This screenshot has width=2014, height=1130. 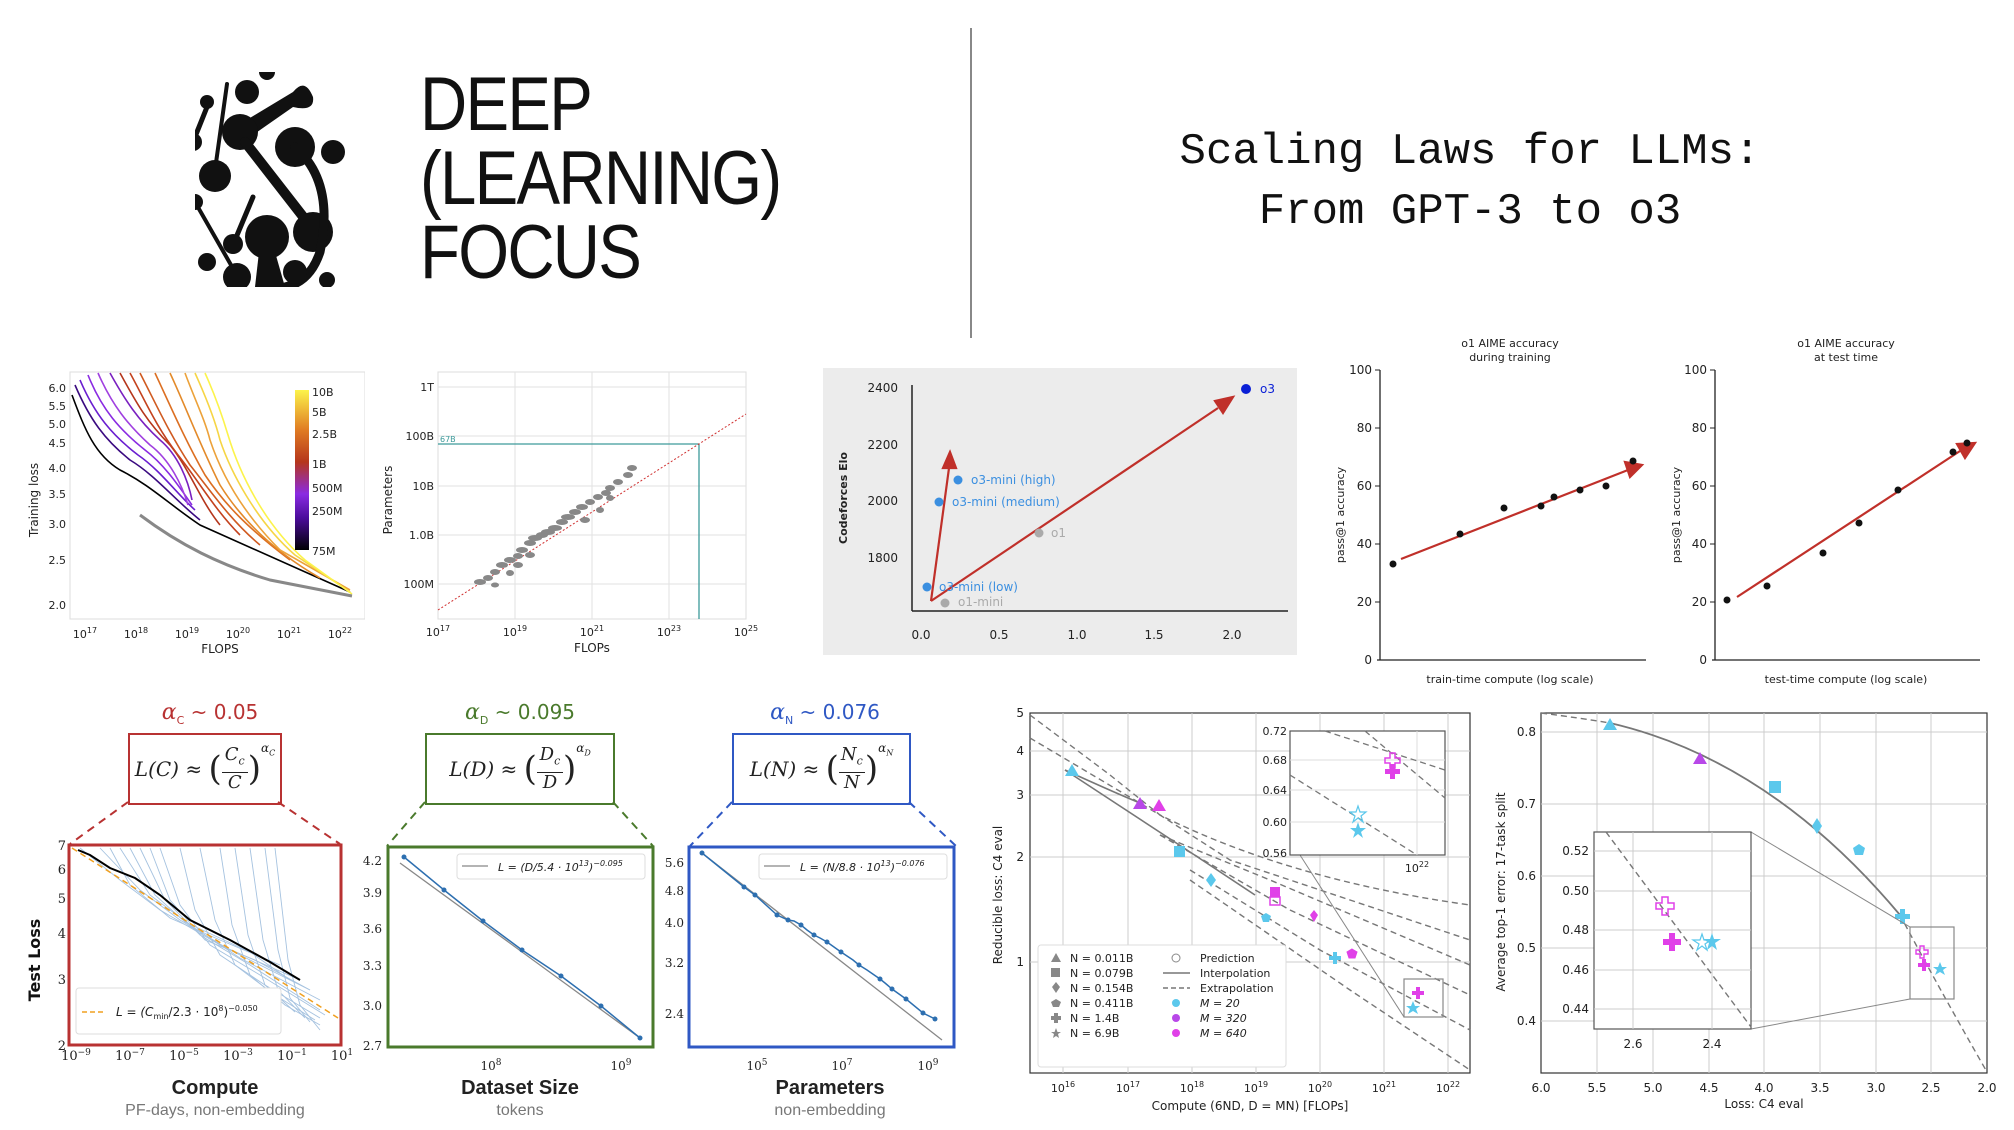 What do you see at coordinates (1063, 1087) in the screenshot?
I see `svg-text: 10¹⁶` at bounding box center [1063, 1087].